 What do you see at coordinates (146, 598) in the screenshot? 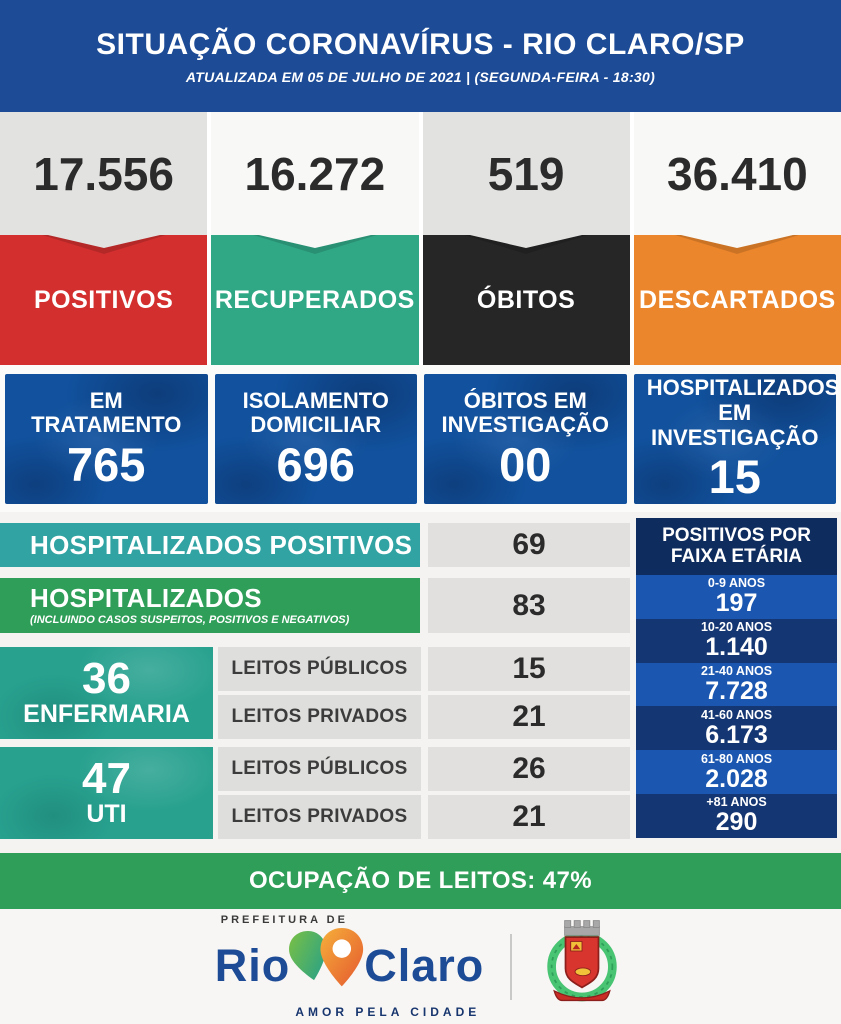
I see `hospitalizados-label: HOSPITALIZADOS` at bounding box center [146, 598].